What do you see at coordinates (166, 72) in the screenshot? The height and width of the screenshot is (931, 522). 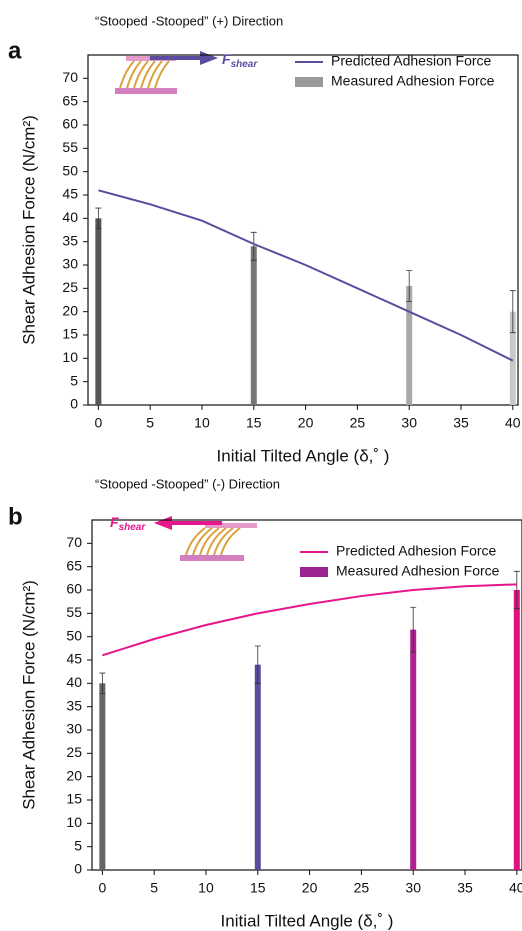 I see `inset-a` at bounding box center [166, 72].